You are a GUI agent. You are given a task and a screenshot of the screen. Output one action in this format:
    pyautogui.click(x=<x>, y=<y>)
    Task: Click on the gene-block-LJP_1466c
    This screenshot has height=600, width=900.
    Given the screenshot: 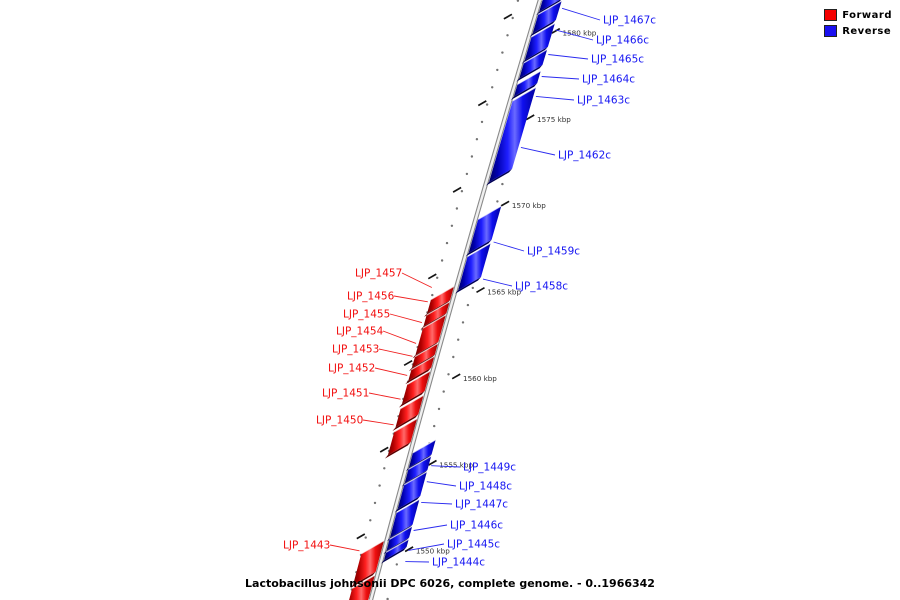 What is the action you would take?
    pyautogui.click(x=547, y=17)
    